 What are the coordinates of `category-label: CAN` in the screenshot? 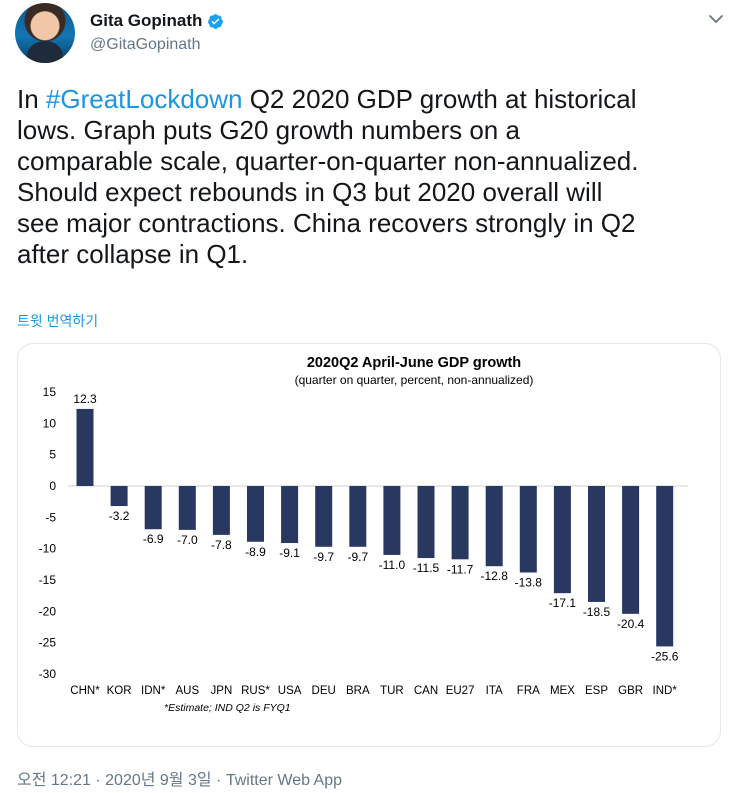 It's located at (426, 691).